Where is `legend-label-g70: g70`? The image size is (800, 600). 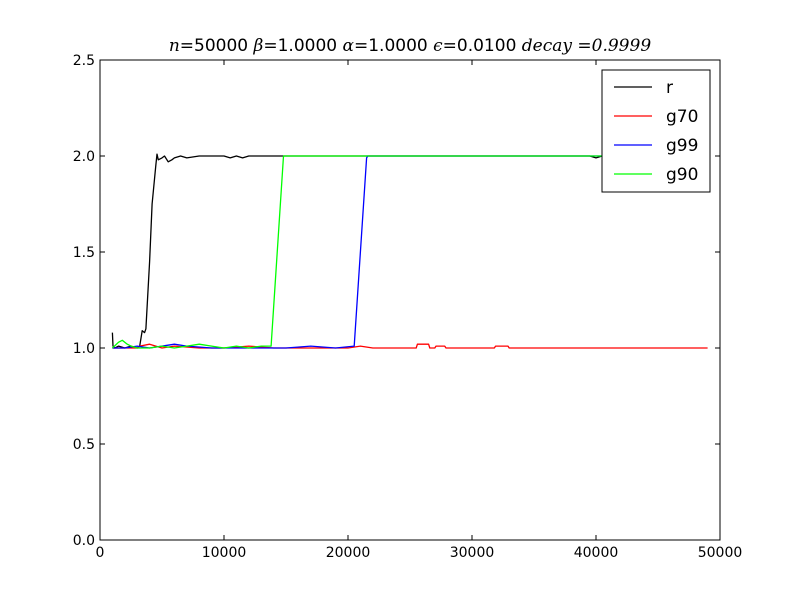 legend-label-g70: g70 is located at coordinates (682, 117).